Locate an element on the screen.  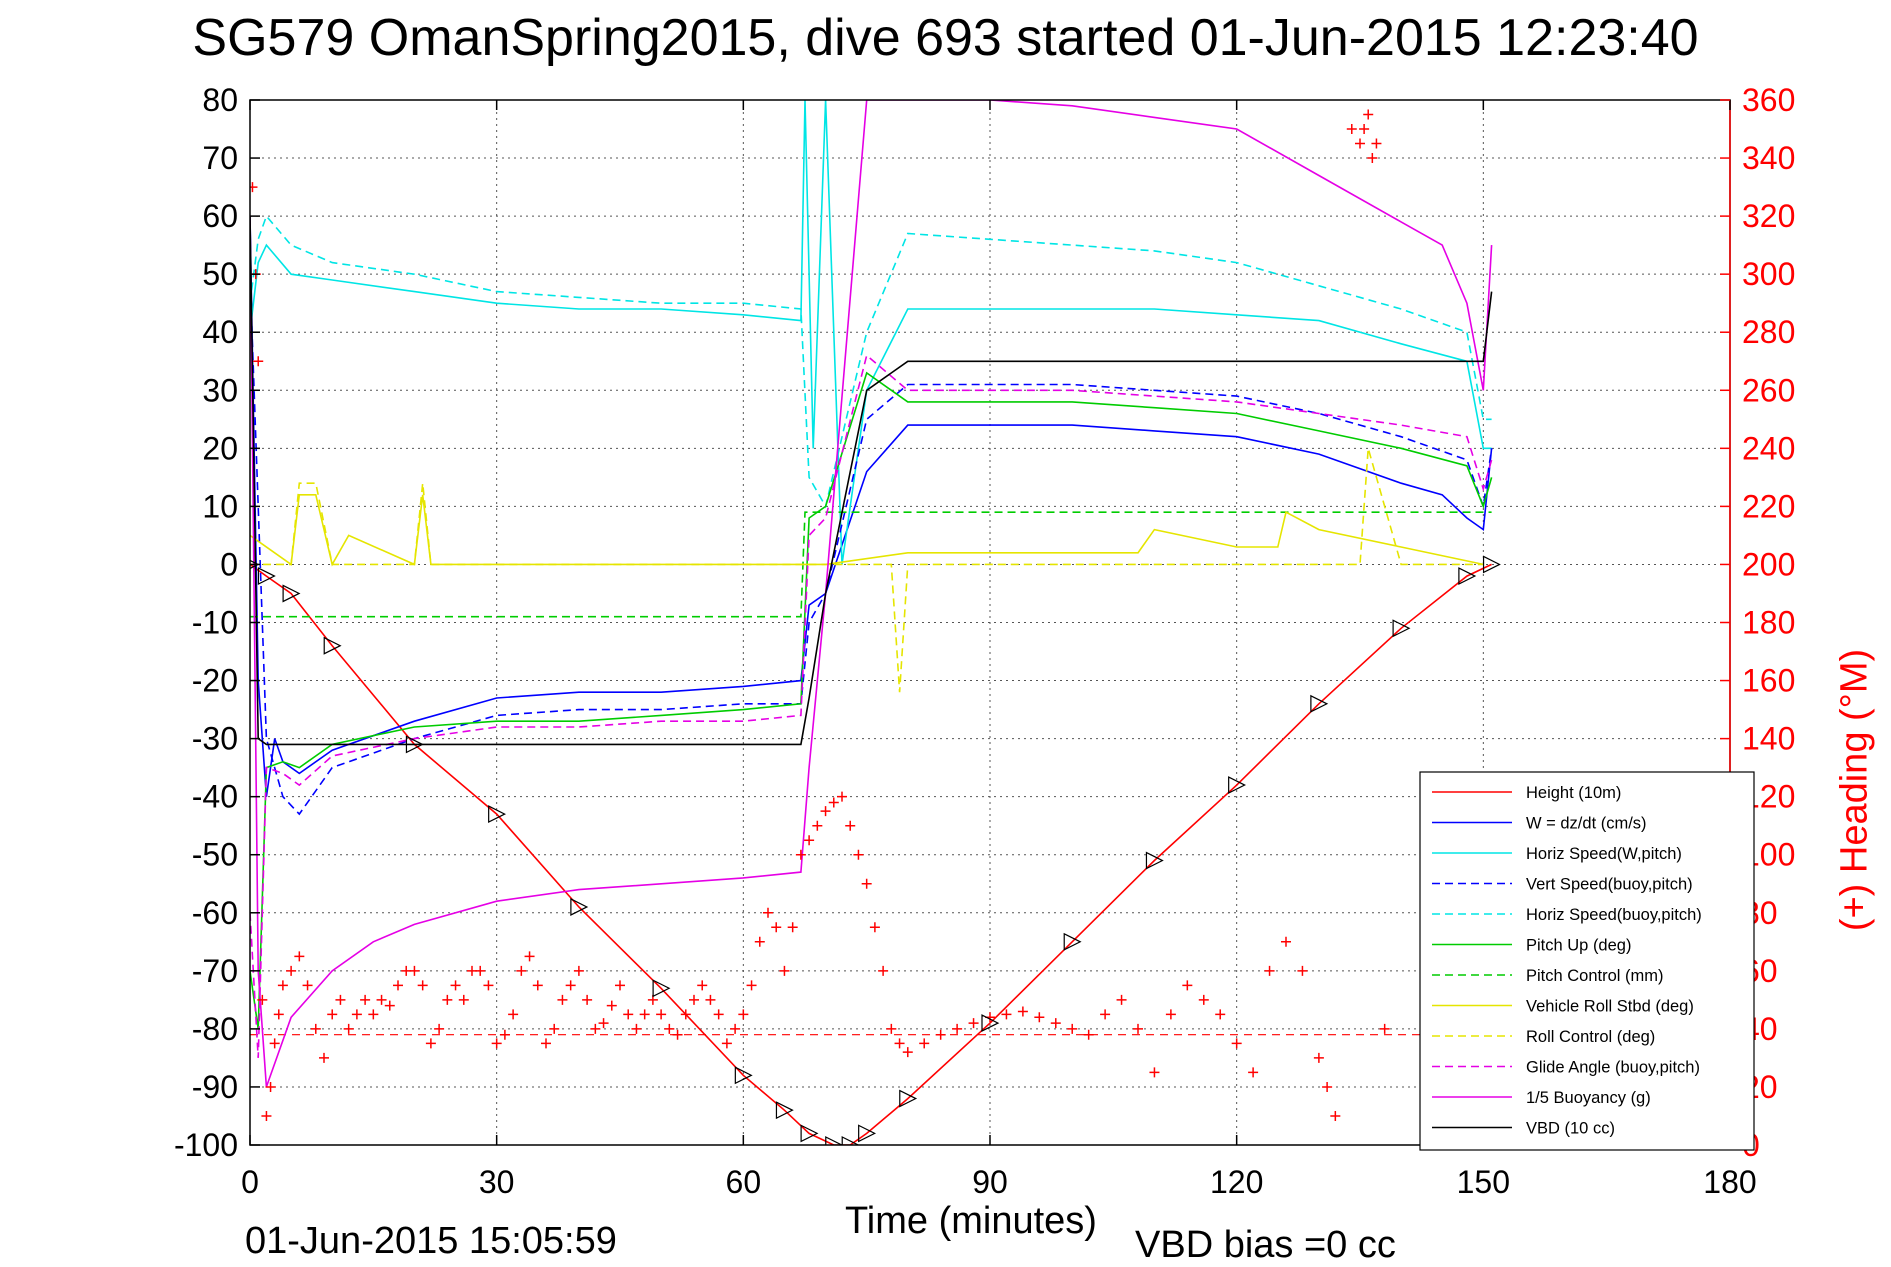
legend-entry-label: Pitch Up (deg) is located at coordinates (1578, 946).